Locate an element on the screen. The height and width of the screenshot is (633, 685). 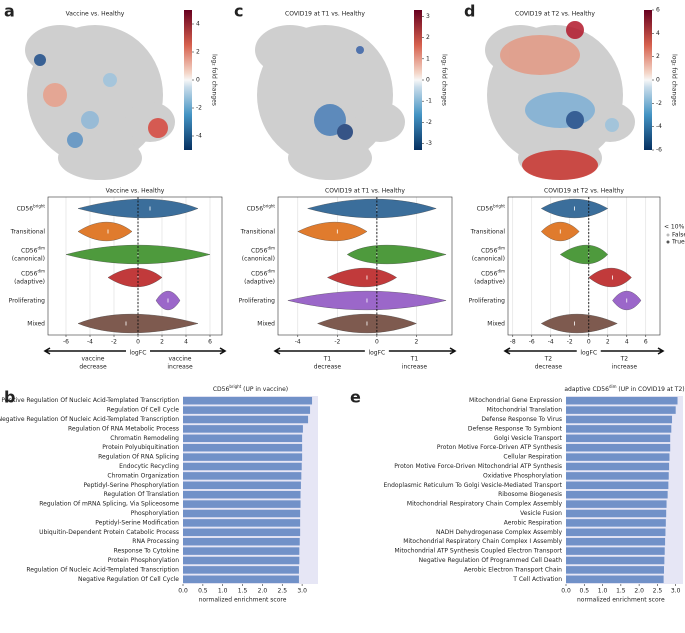
category-label: Vesicle Fusion is located at coordinates (541, 513).